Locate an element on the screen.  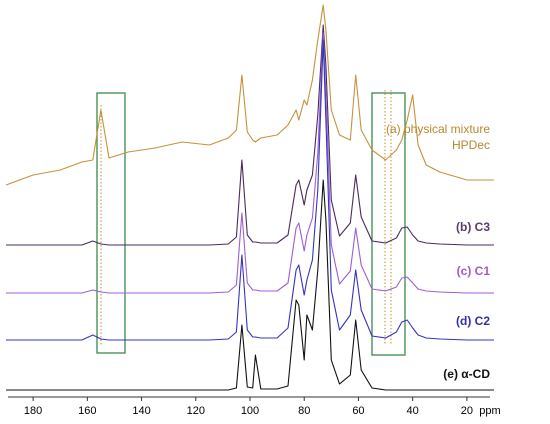
x-tick-label: 100 is located at coordinates (250, 411).